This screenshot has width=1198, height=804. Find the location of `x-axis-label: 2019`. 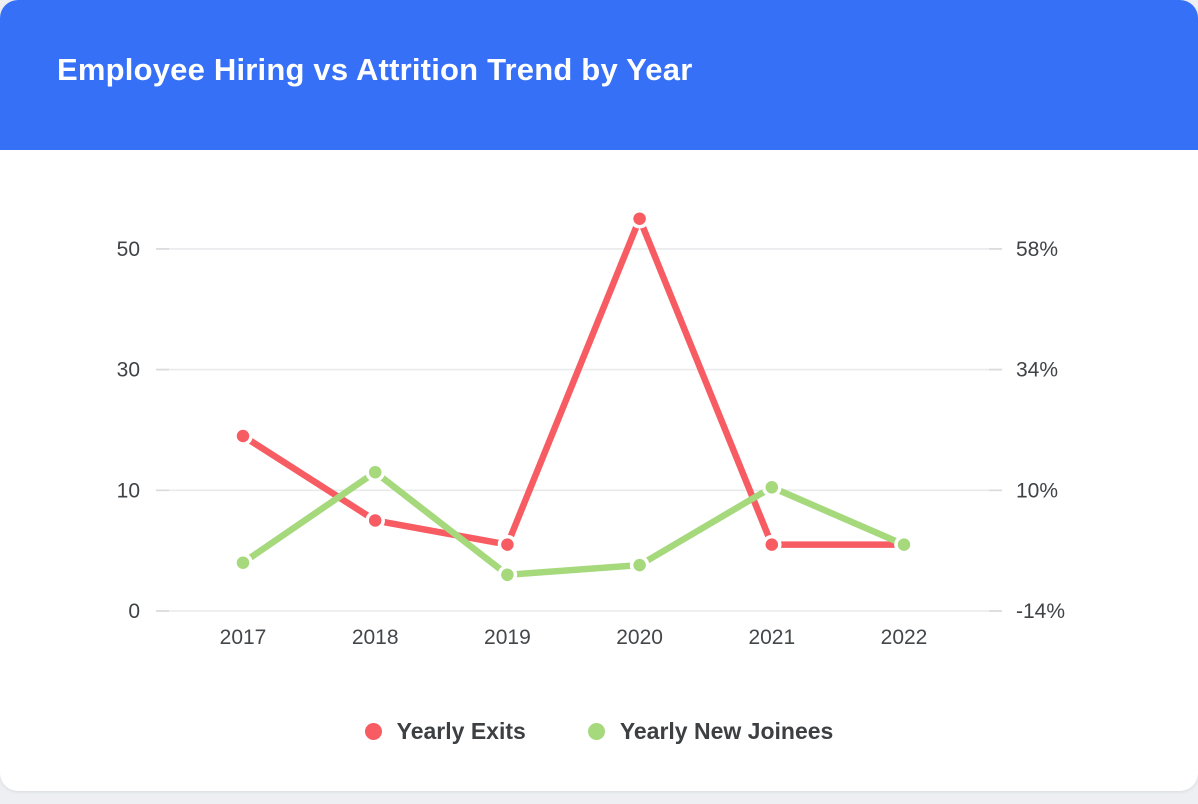

x-axis-label: 2019 is located at coordinates (507, 637).